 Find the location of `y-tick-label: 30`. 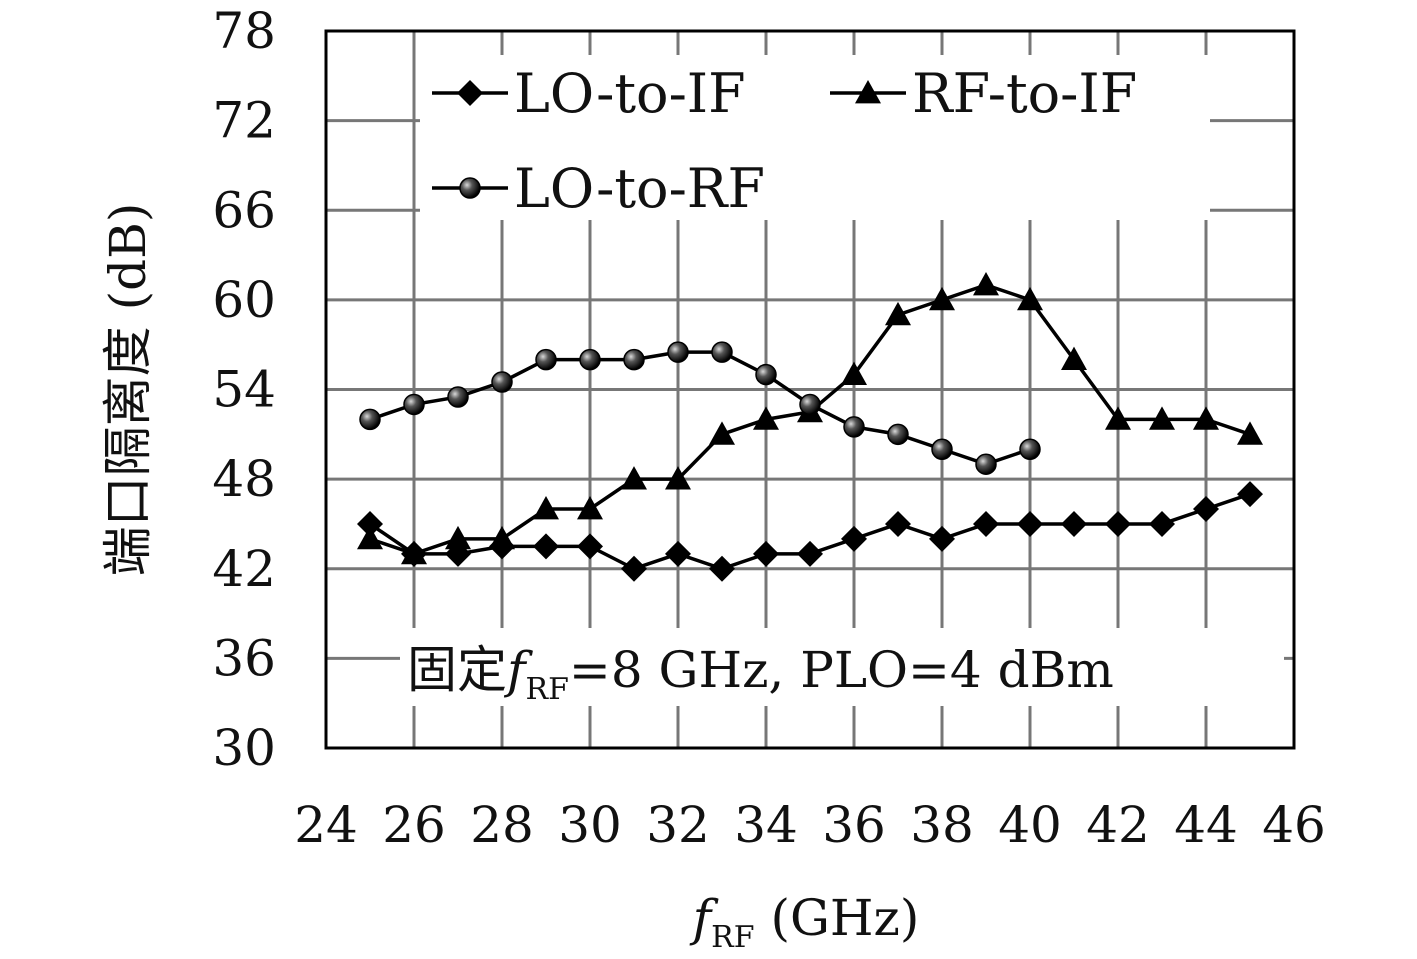

y-tick-label: 30 is located at coordinates (244, 748).